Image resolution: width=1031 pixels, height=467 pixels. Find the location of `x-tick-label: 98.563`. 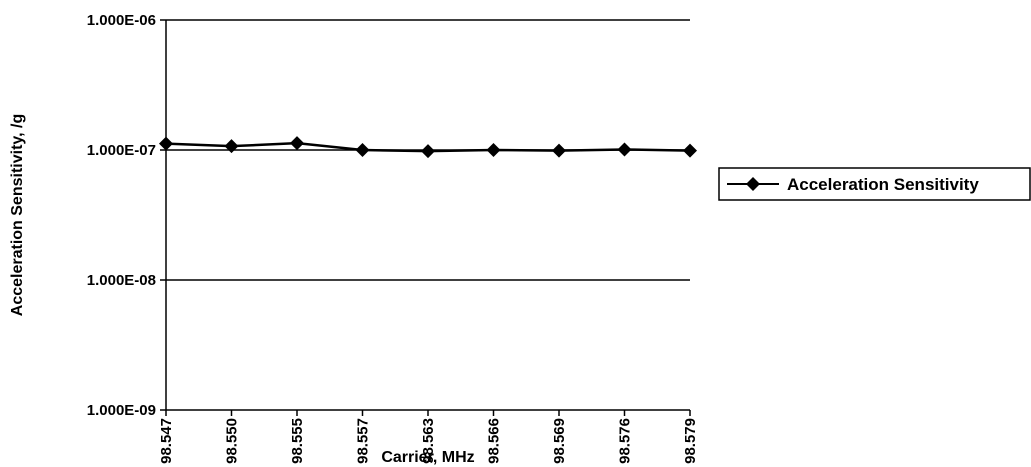

x-tick-label: 98.563 is located at coordinates (428, 441).